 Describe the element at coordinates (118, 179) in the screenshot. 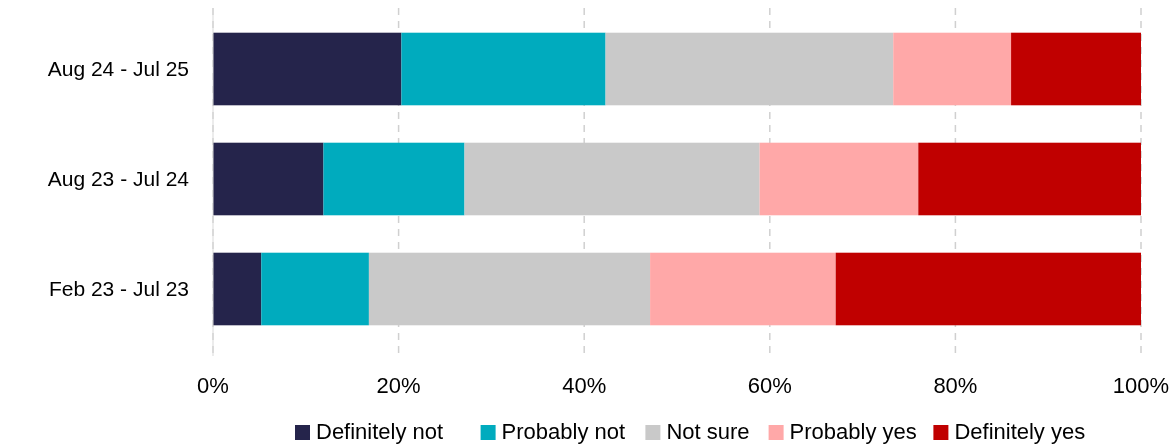

I see `y-tick-label: Aug 23 - Jul 24` at that location.